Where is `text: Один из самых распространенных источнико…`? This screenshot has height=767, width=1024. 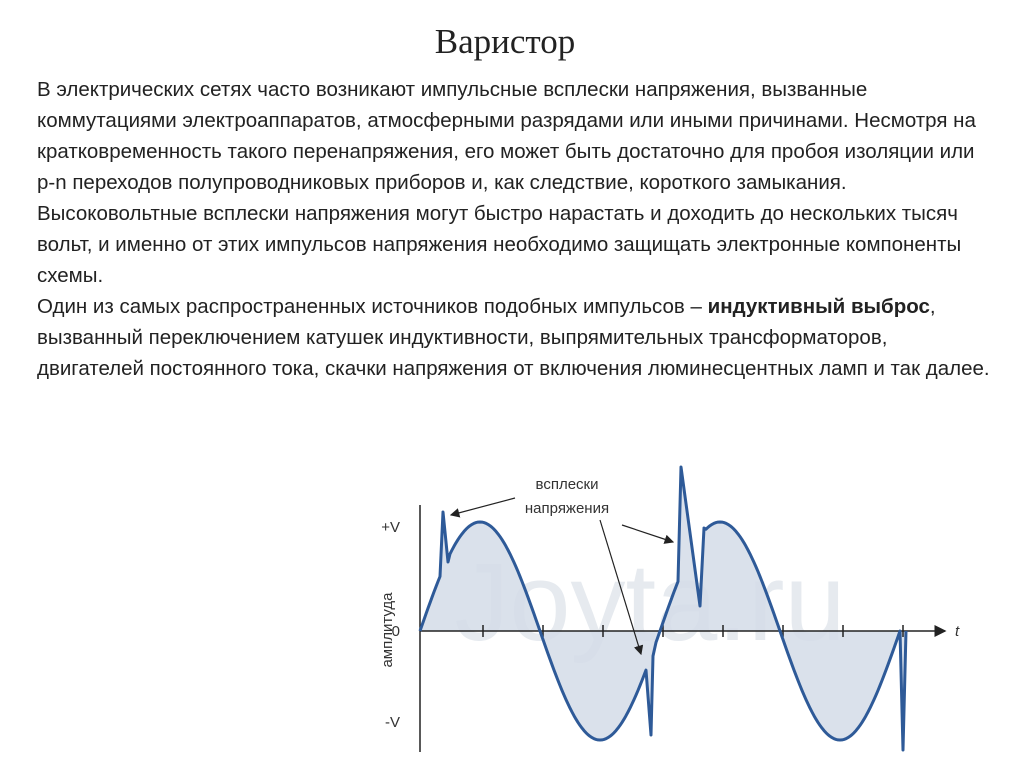
text: Один из самых распространенных источнико… is located at coordinates (372, 306).